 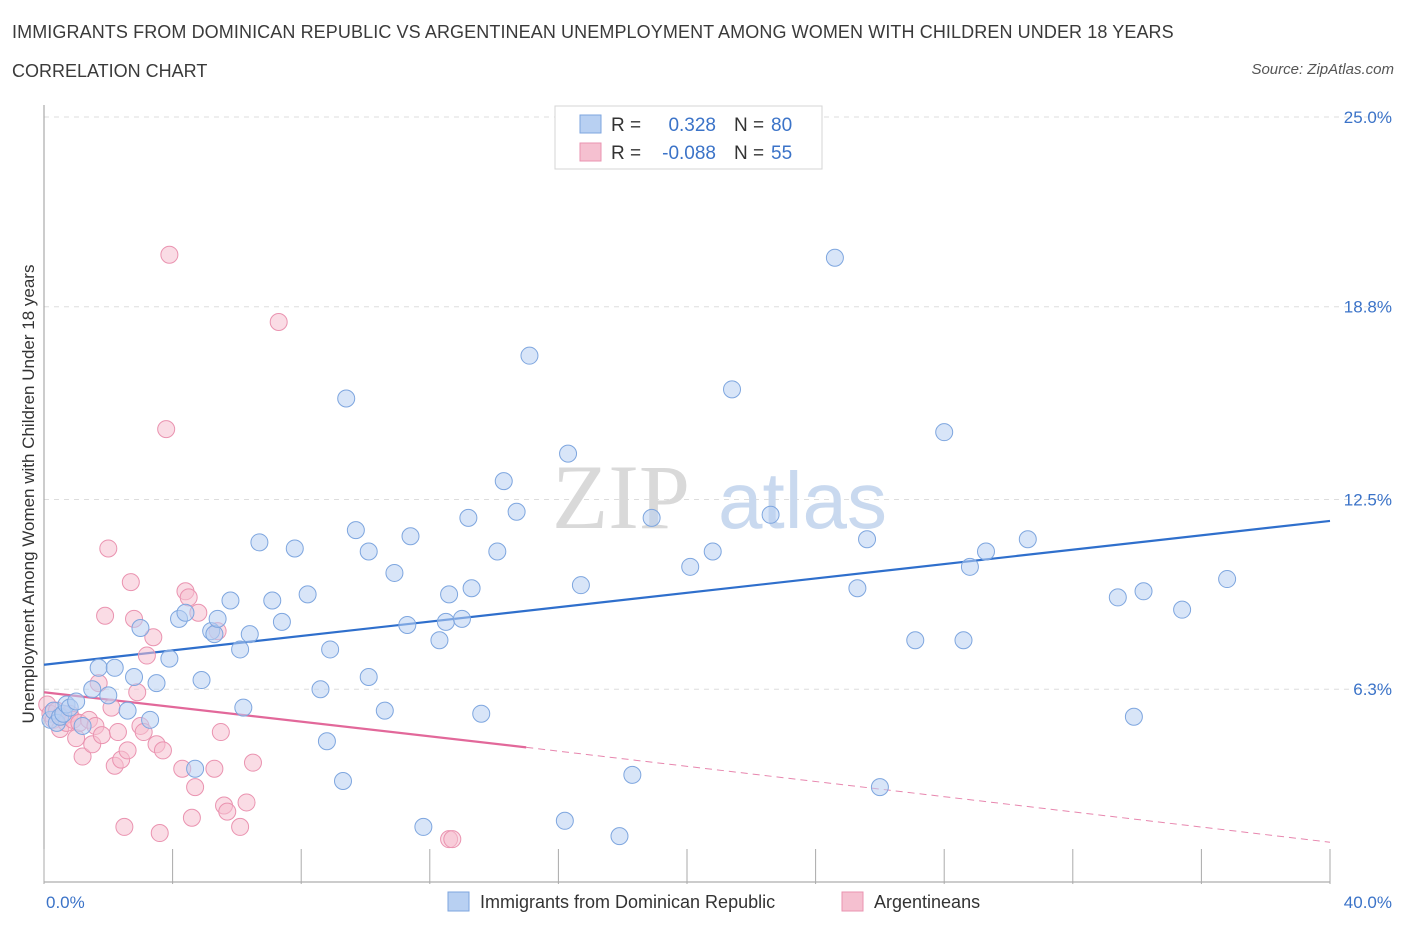 I want to click on y-tick-labels: 6.3% 12.5% 18.8% 25.0%, so click(x=1368, y=403).